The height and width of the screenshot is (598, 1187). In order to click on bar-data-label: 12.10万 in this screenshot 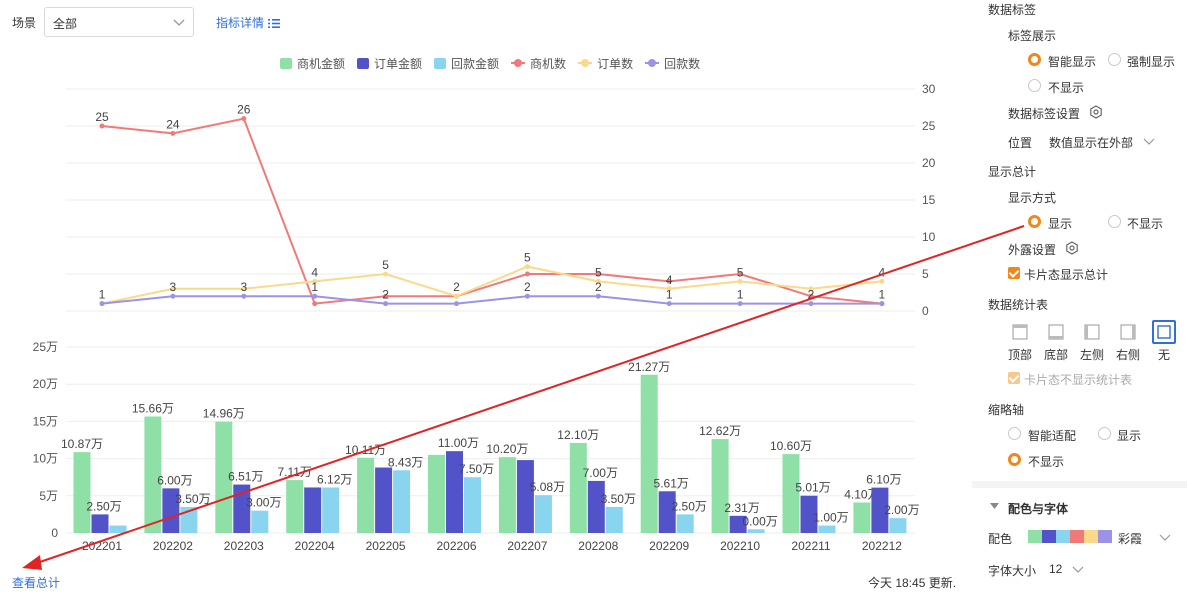, I will do `click(578, 435)`.